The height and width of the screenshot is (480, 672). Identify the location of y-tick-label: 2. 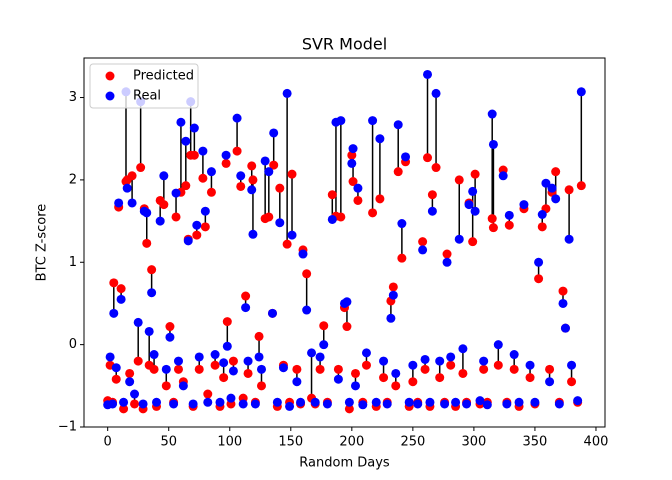
(73, 179).